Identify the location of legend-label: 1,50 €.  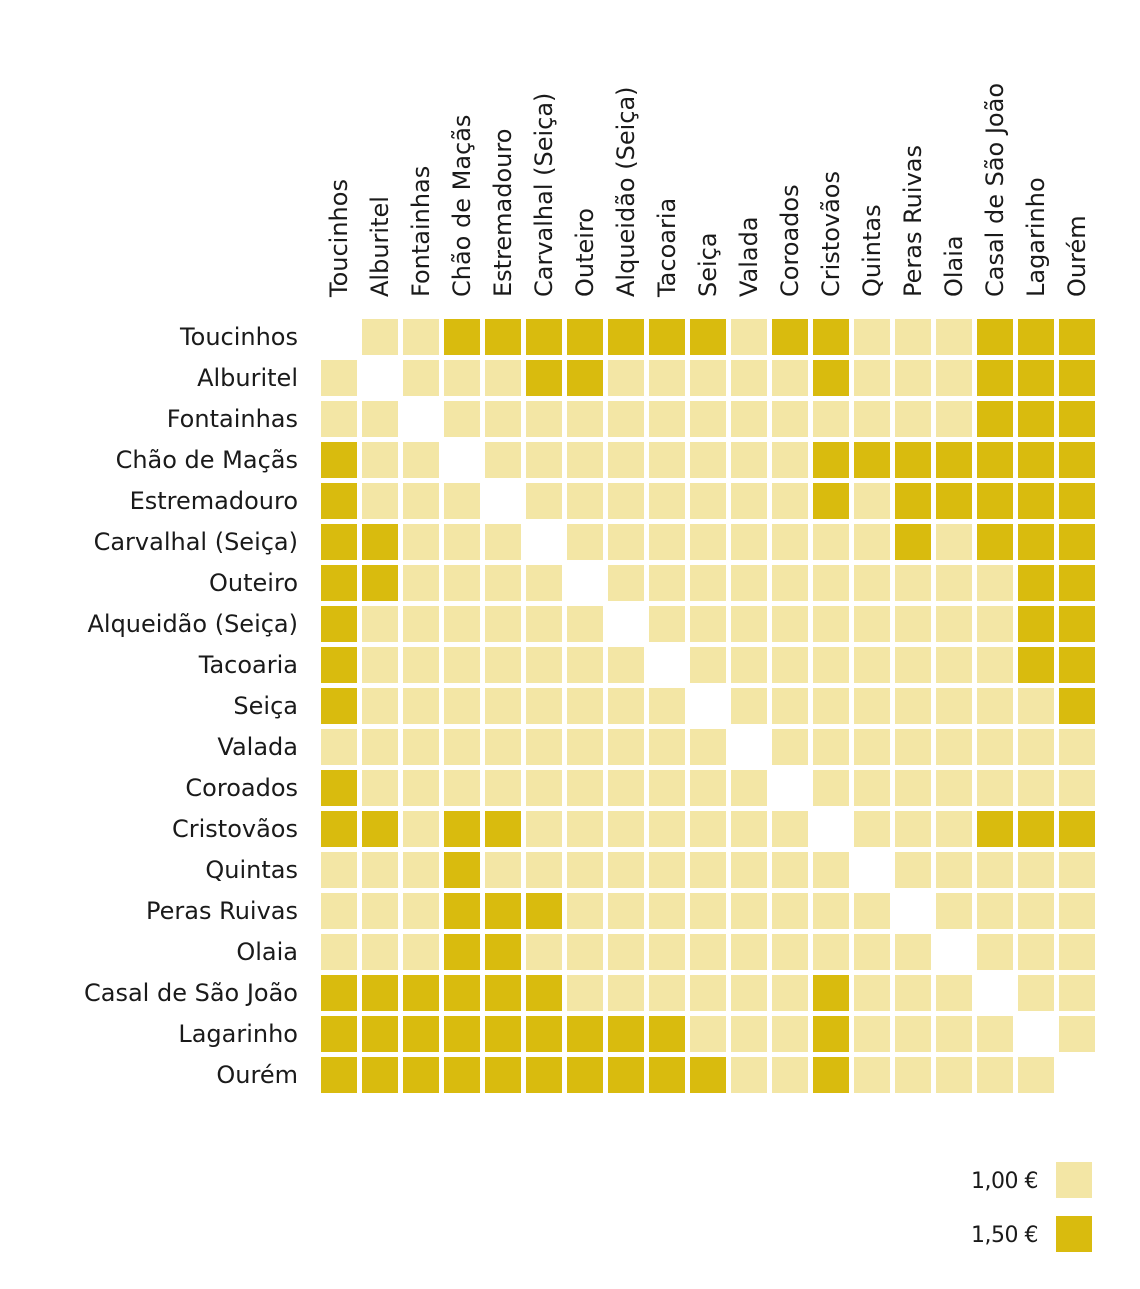
(1004, 1235).